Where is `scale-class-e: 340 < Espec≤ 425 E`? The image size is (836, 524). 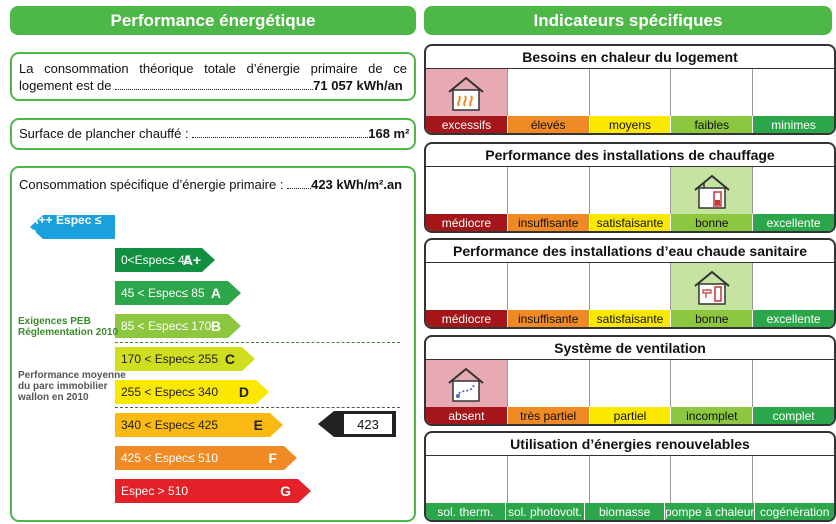
scale-class-e: 340 < Espec≤ 425 E is located at coordinates (199, 425).